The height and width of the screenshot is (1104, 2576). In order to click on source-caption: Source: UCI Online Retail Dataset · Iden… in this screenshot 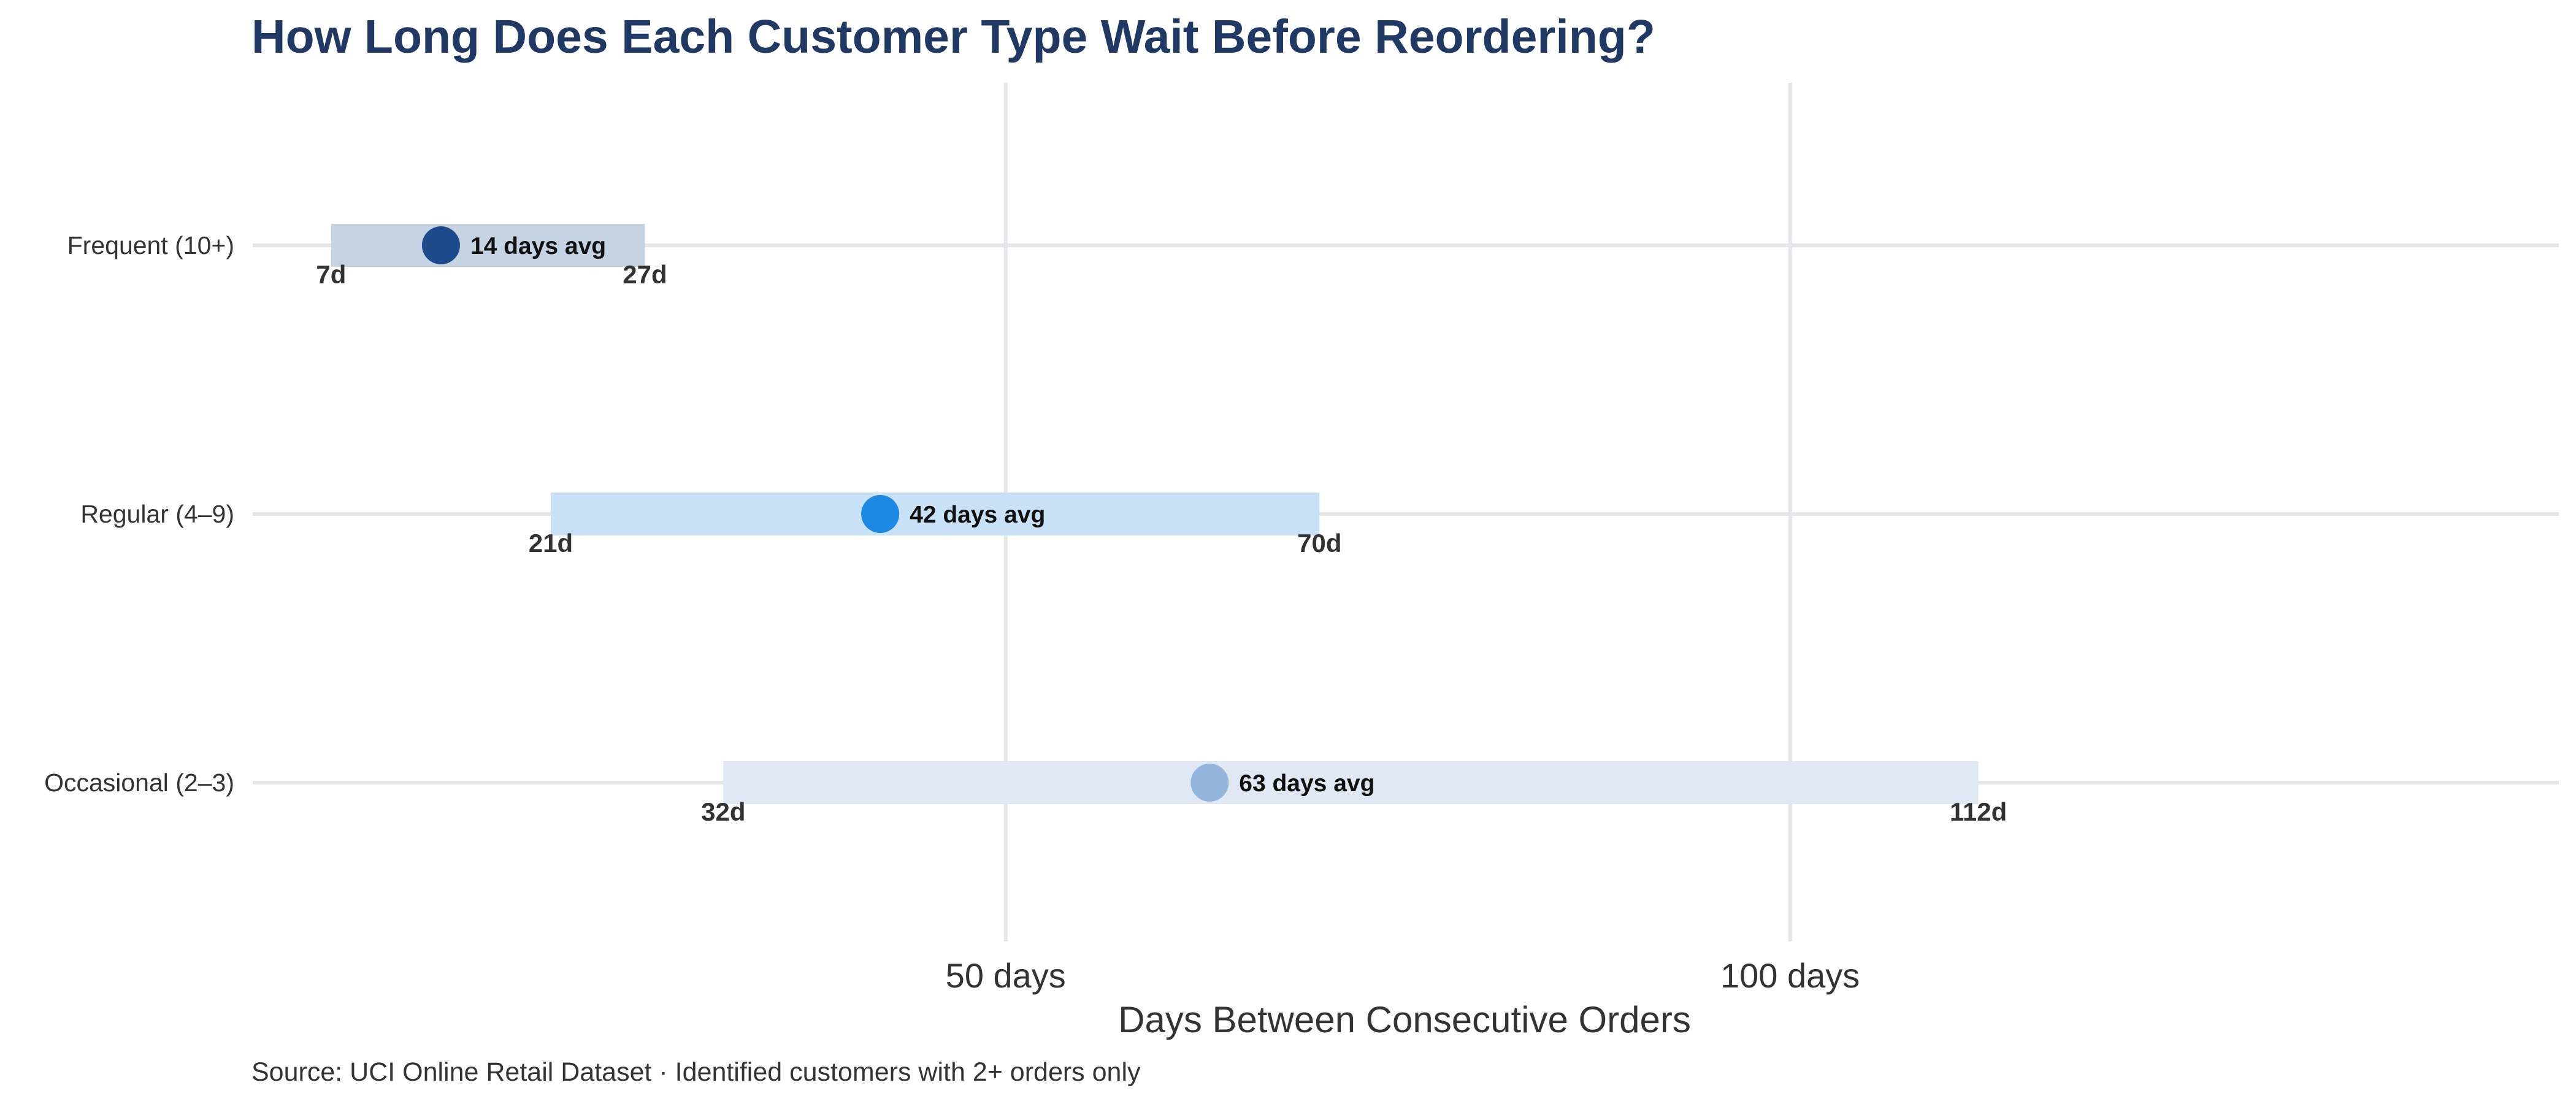, I will do `click(696, 1072)`.